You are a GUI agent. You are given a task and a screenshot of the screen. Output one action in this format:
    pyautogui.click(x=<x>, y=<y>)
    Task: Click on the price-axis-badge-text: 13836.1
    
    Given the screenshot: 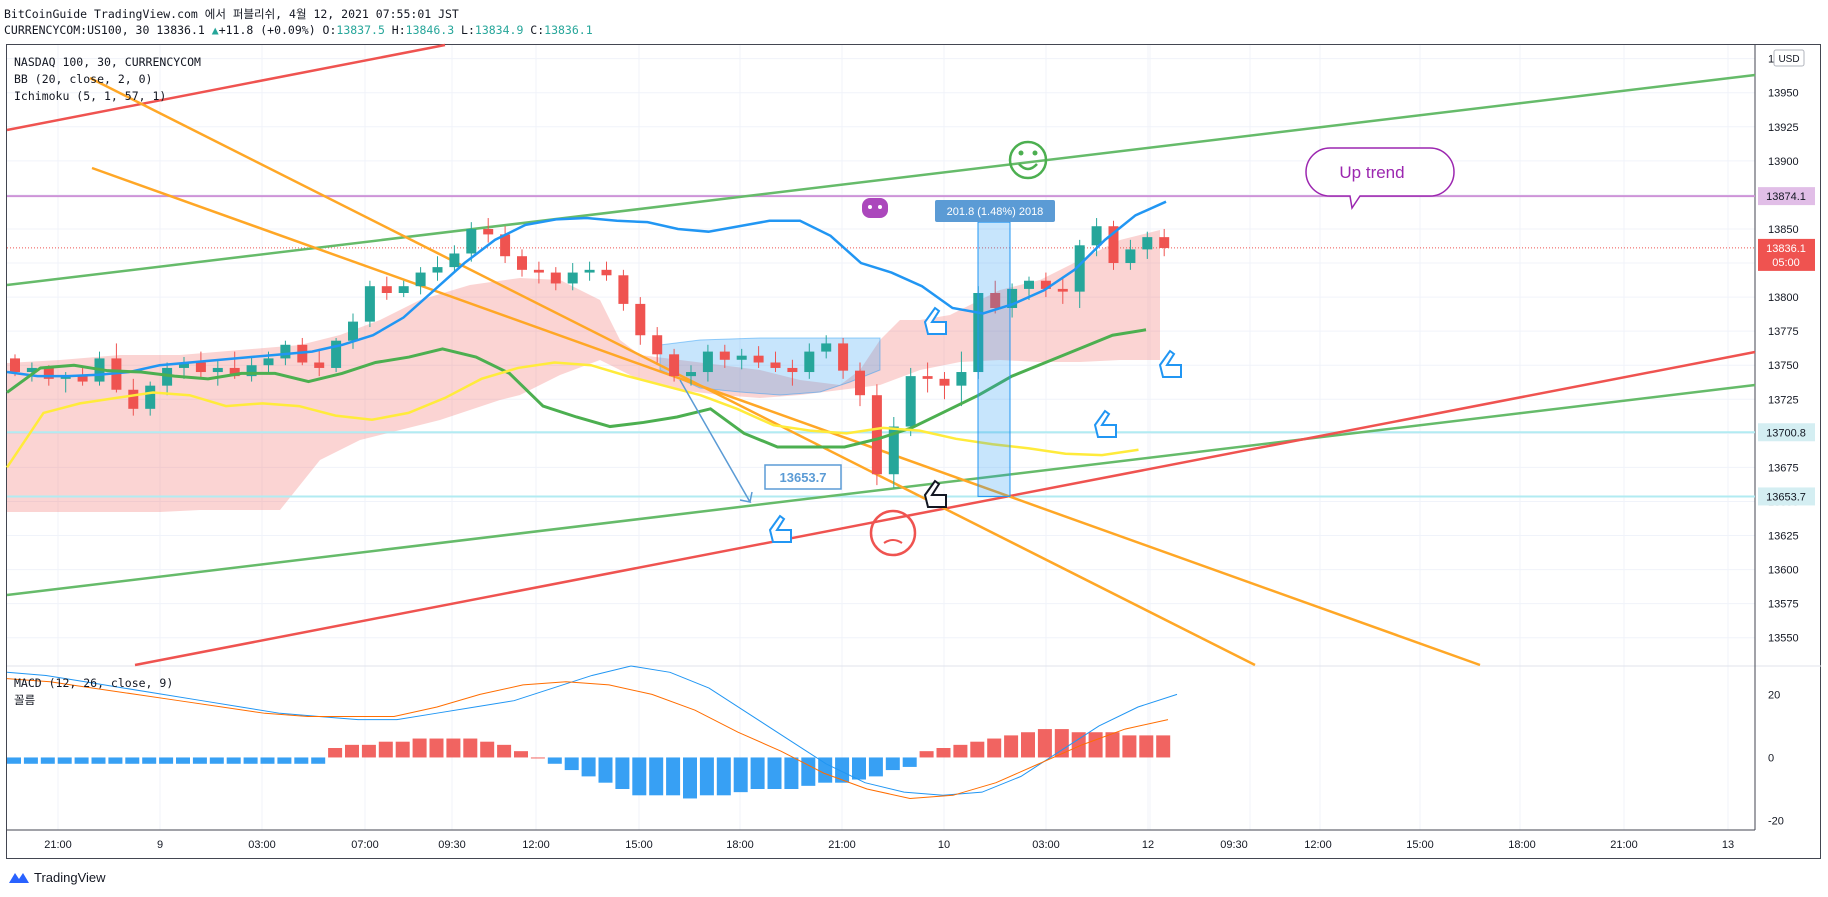 What is the action you would take?
    pyautogui.click(x=1786, y=249)
    